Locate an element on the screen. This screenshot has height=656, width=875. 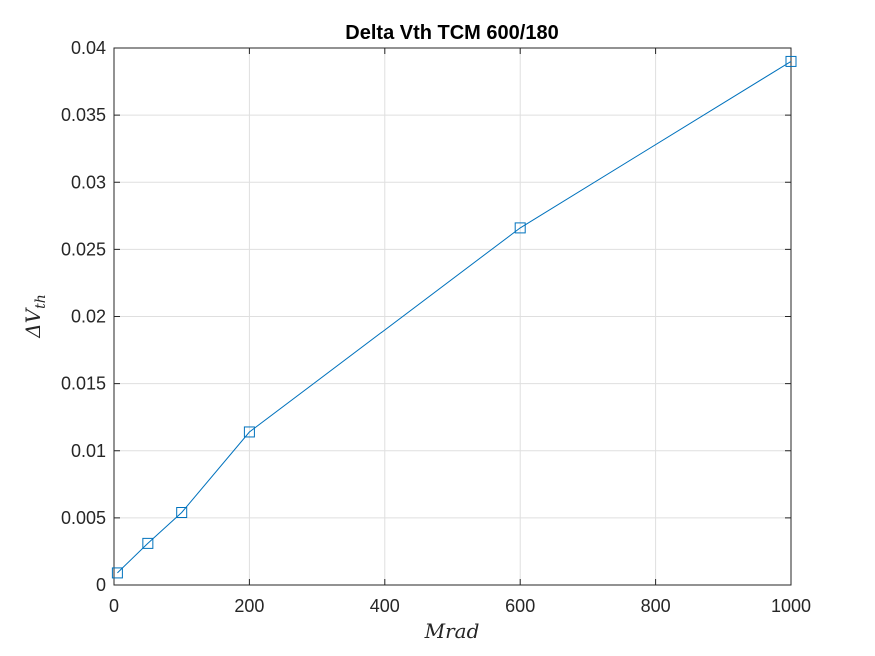
x-tick-label: 600 is located at coordinates (520, 606).